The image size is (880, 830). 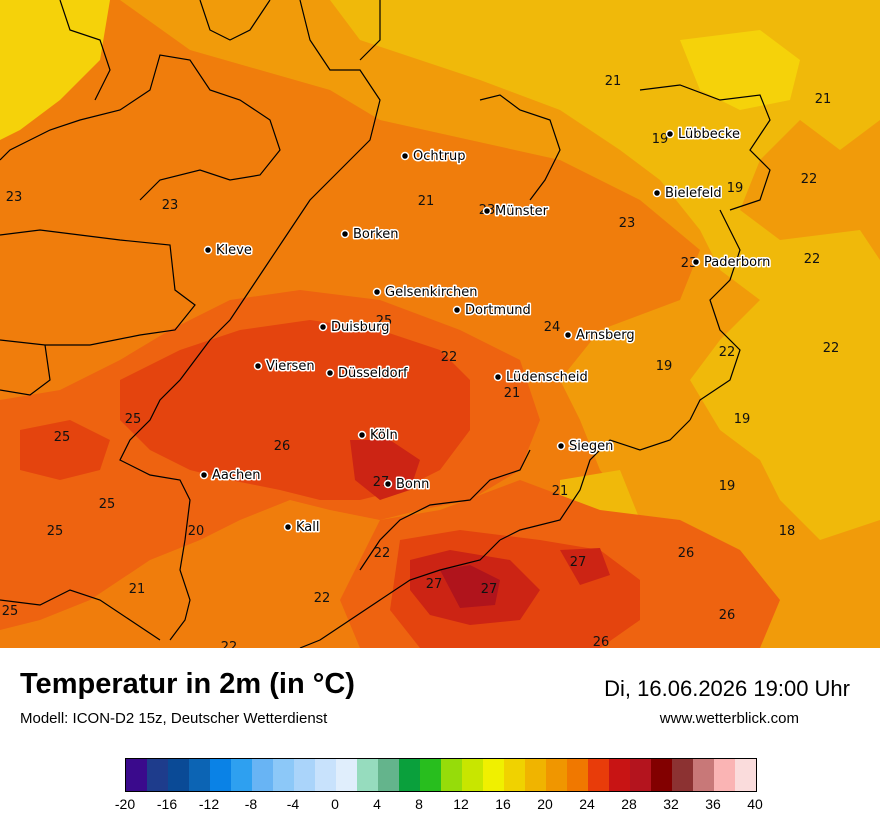 I want to click on city-marker: Lüdenscheid, so click(x=541, y=378).